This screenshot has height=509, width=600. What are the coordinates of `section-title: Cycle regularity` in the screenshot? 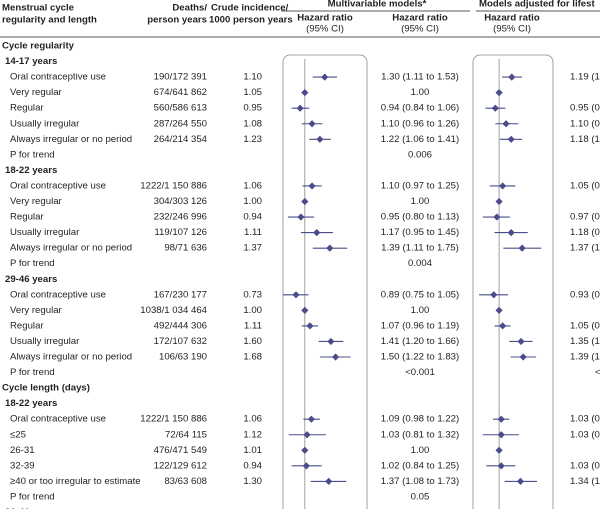 It's located at (38, 46).